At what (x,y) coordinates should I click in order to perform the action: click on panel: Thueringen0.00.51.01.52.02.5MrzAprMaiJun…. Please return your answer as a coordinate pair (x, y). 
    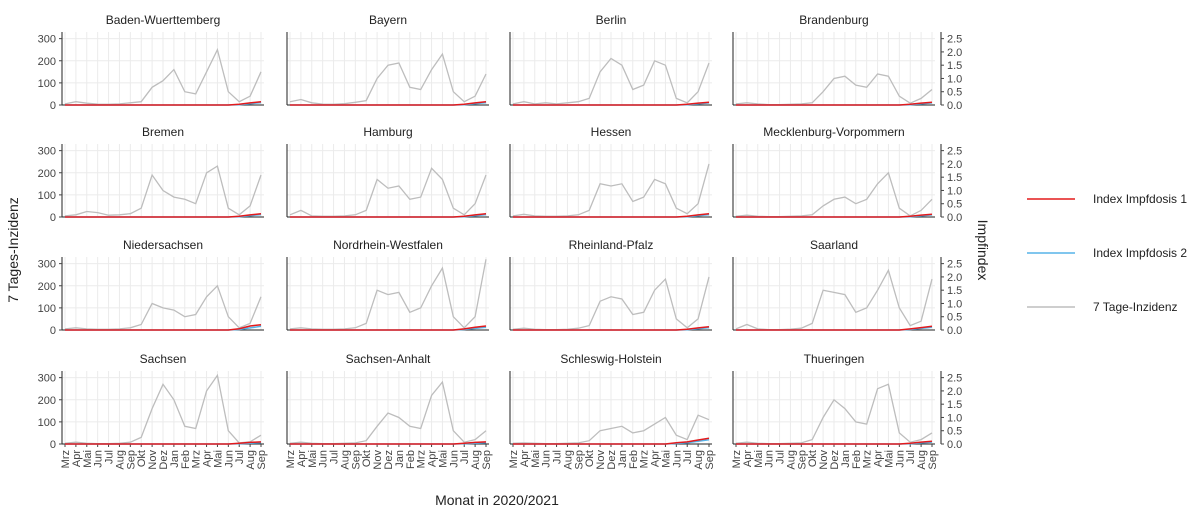
    Looking at the image, I should click on (846, 411).